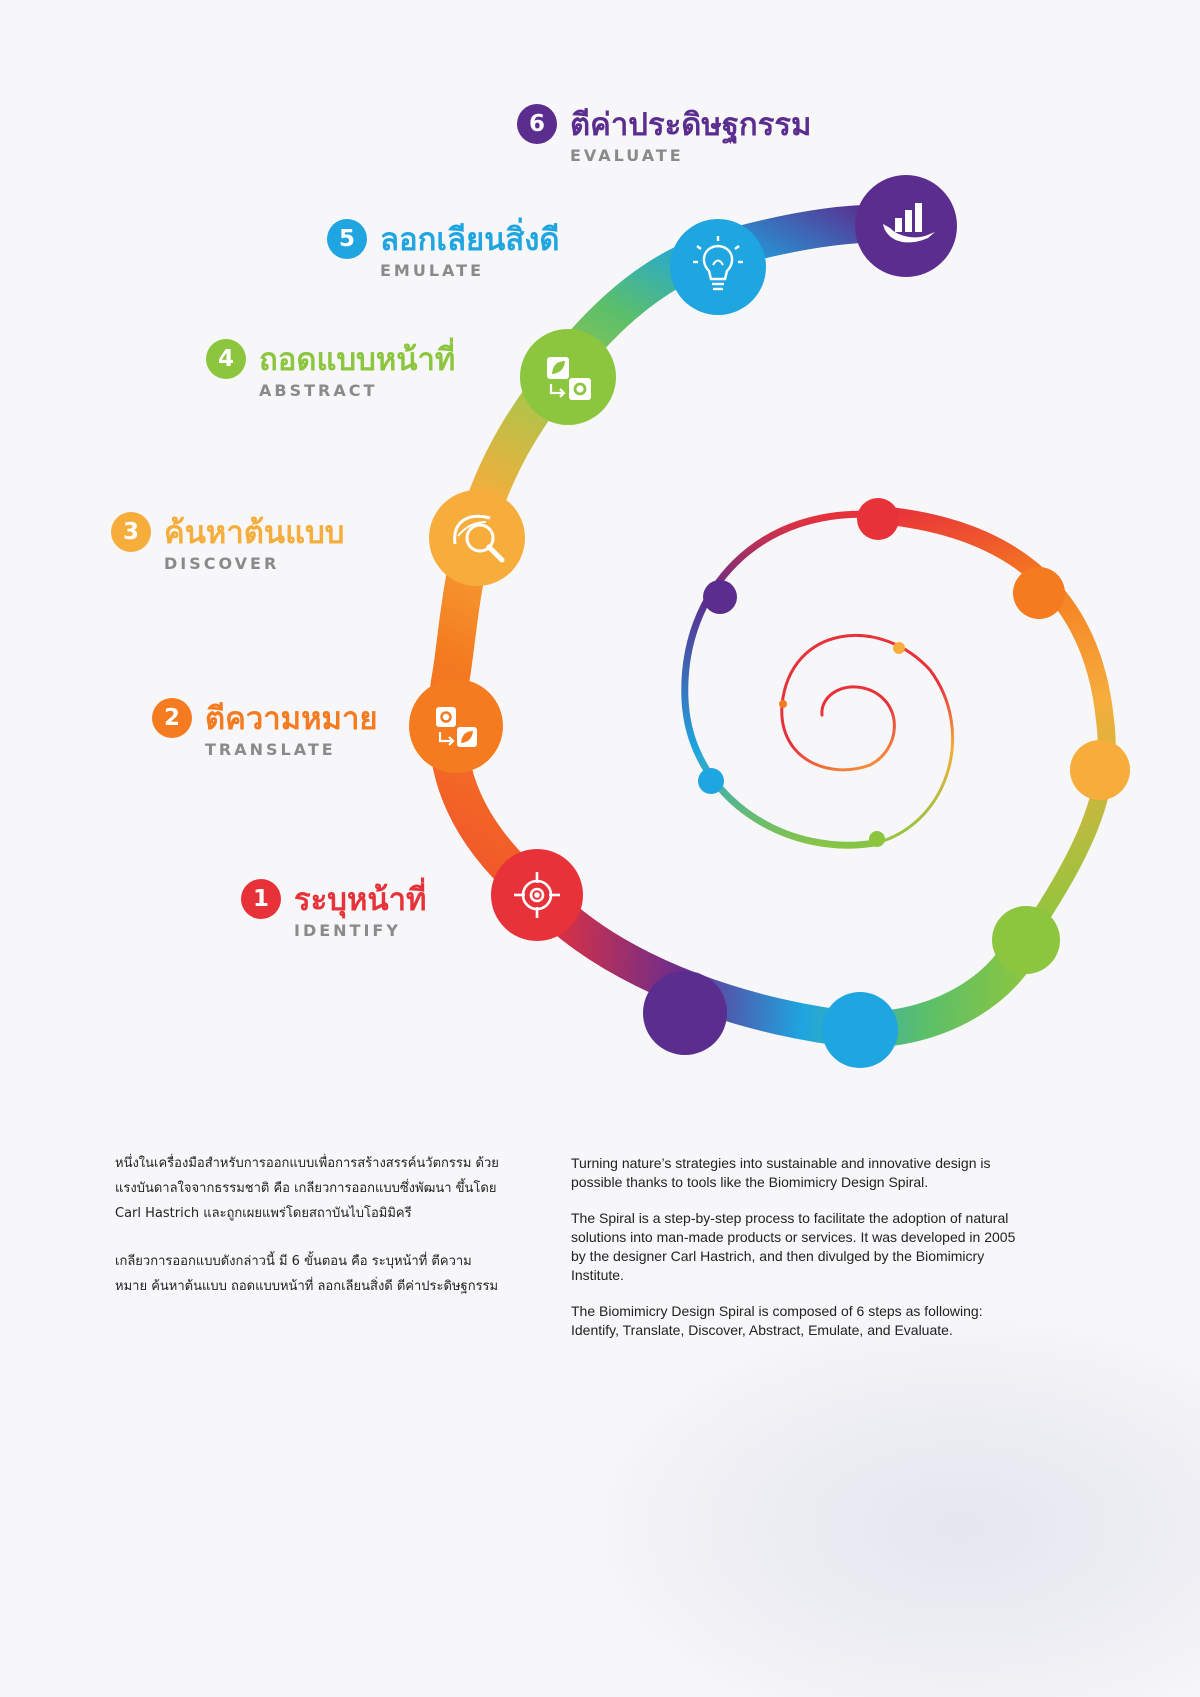 The image size is (1200, 1697). I want to click on spiral-inner-arm, so click(867, 739).